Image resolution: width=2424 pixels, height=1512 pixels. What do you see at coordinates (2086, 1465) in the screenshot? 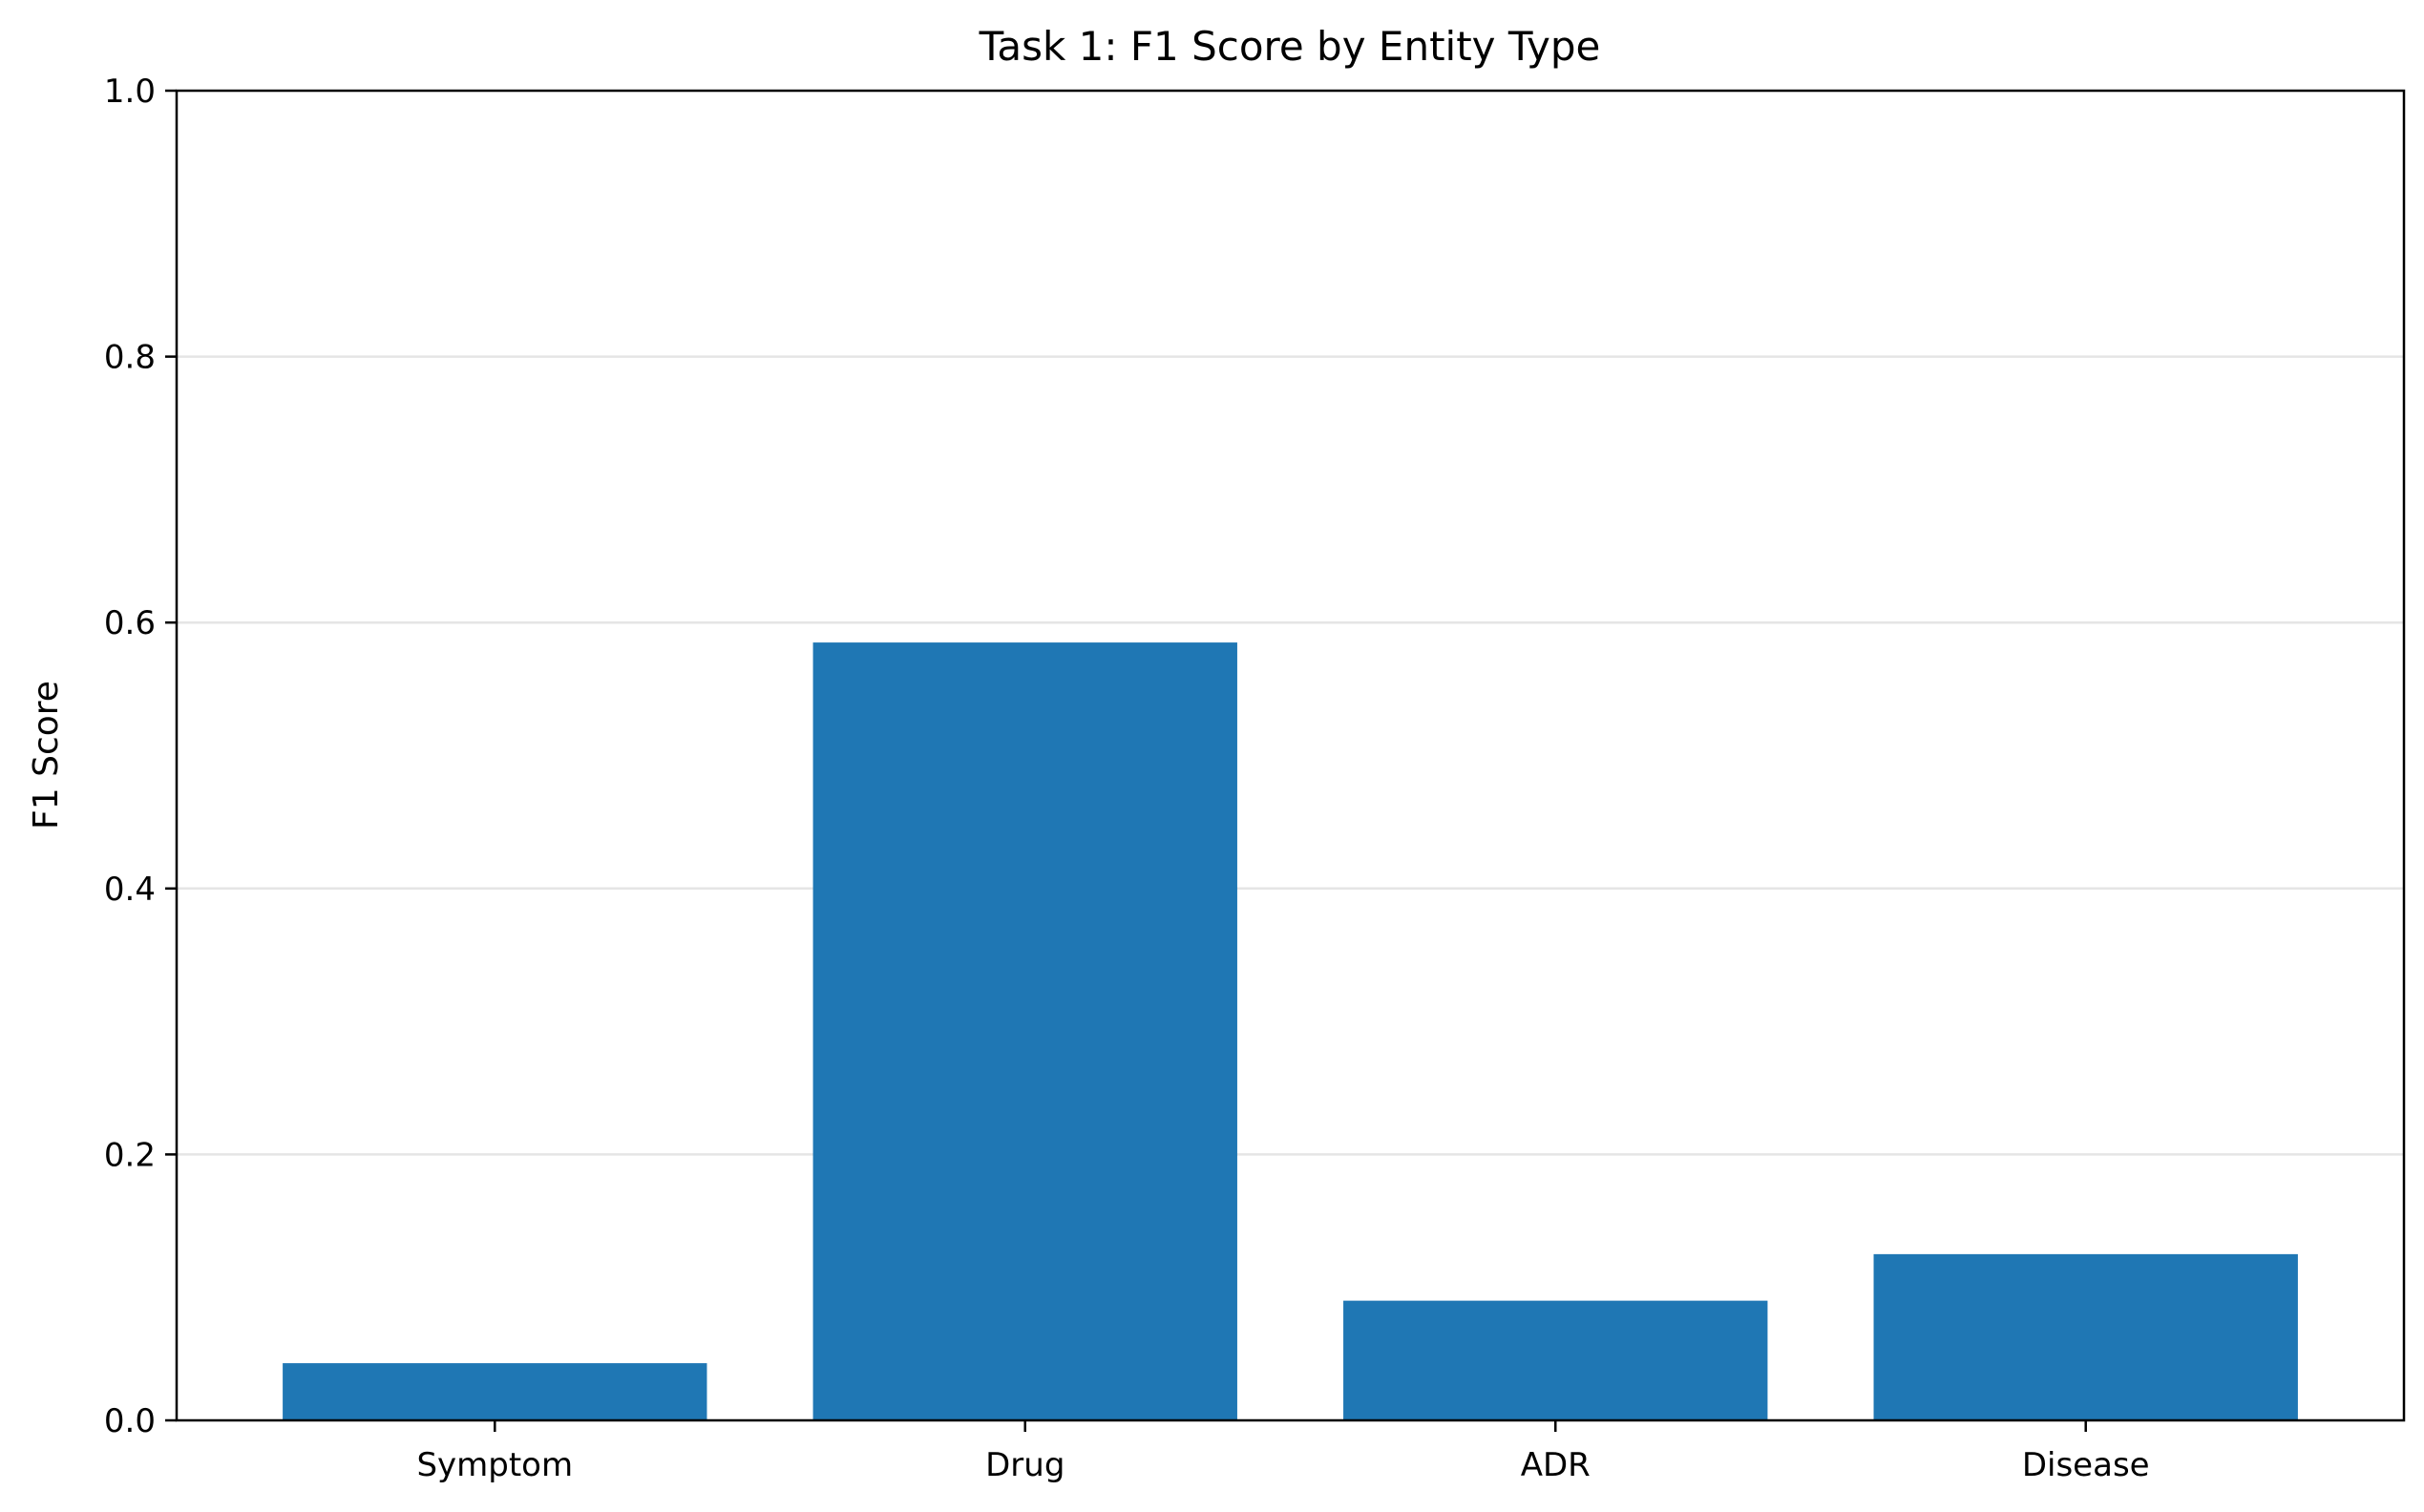
I see `x-tick-label: Disease` at bounding box center [2086, 1465].